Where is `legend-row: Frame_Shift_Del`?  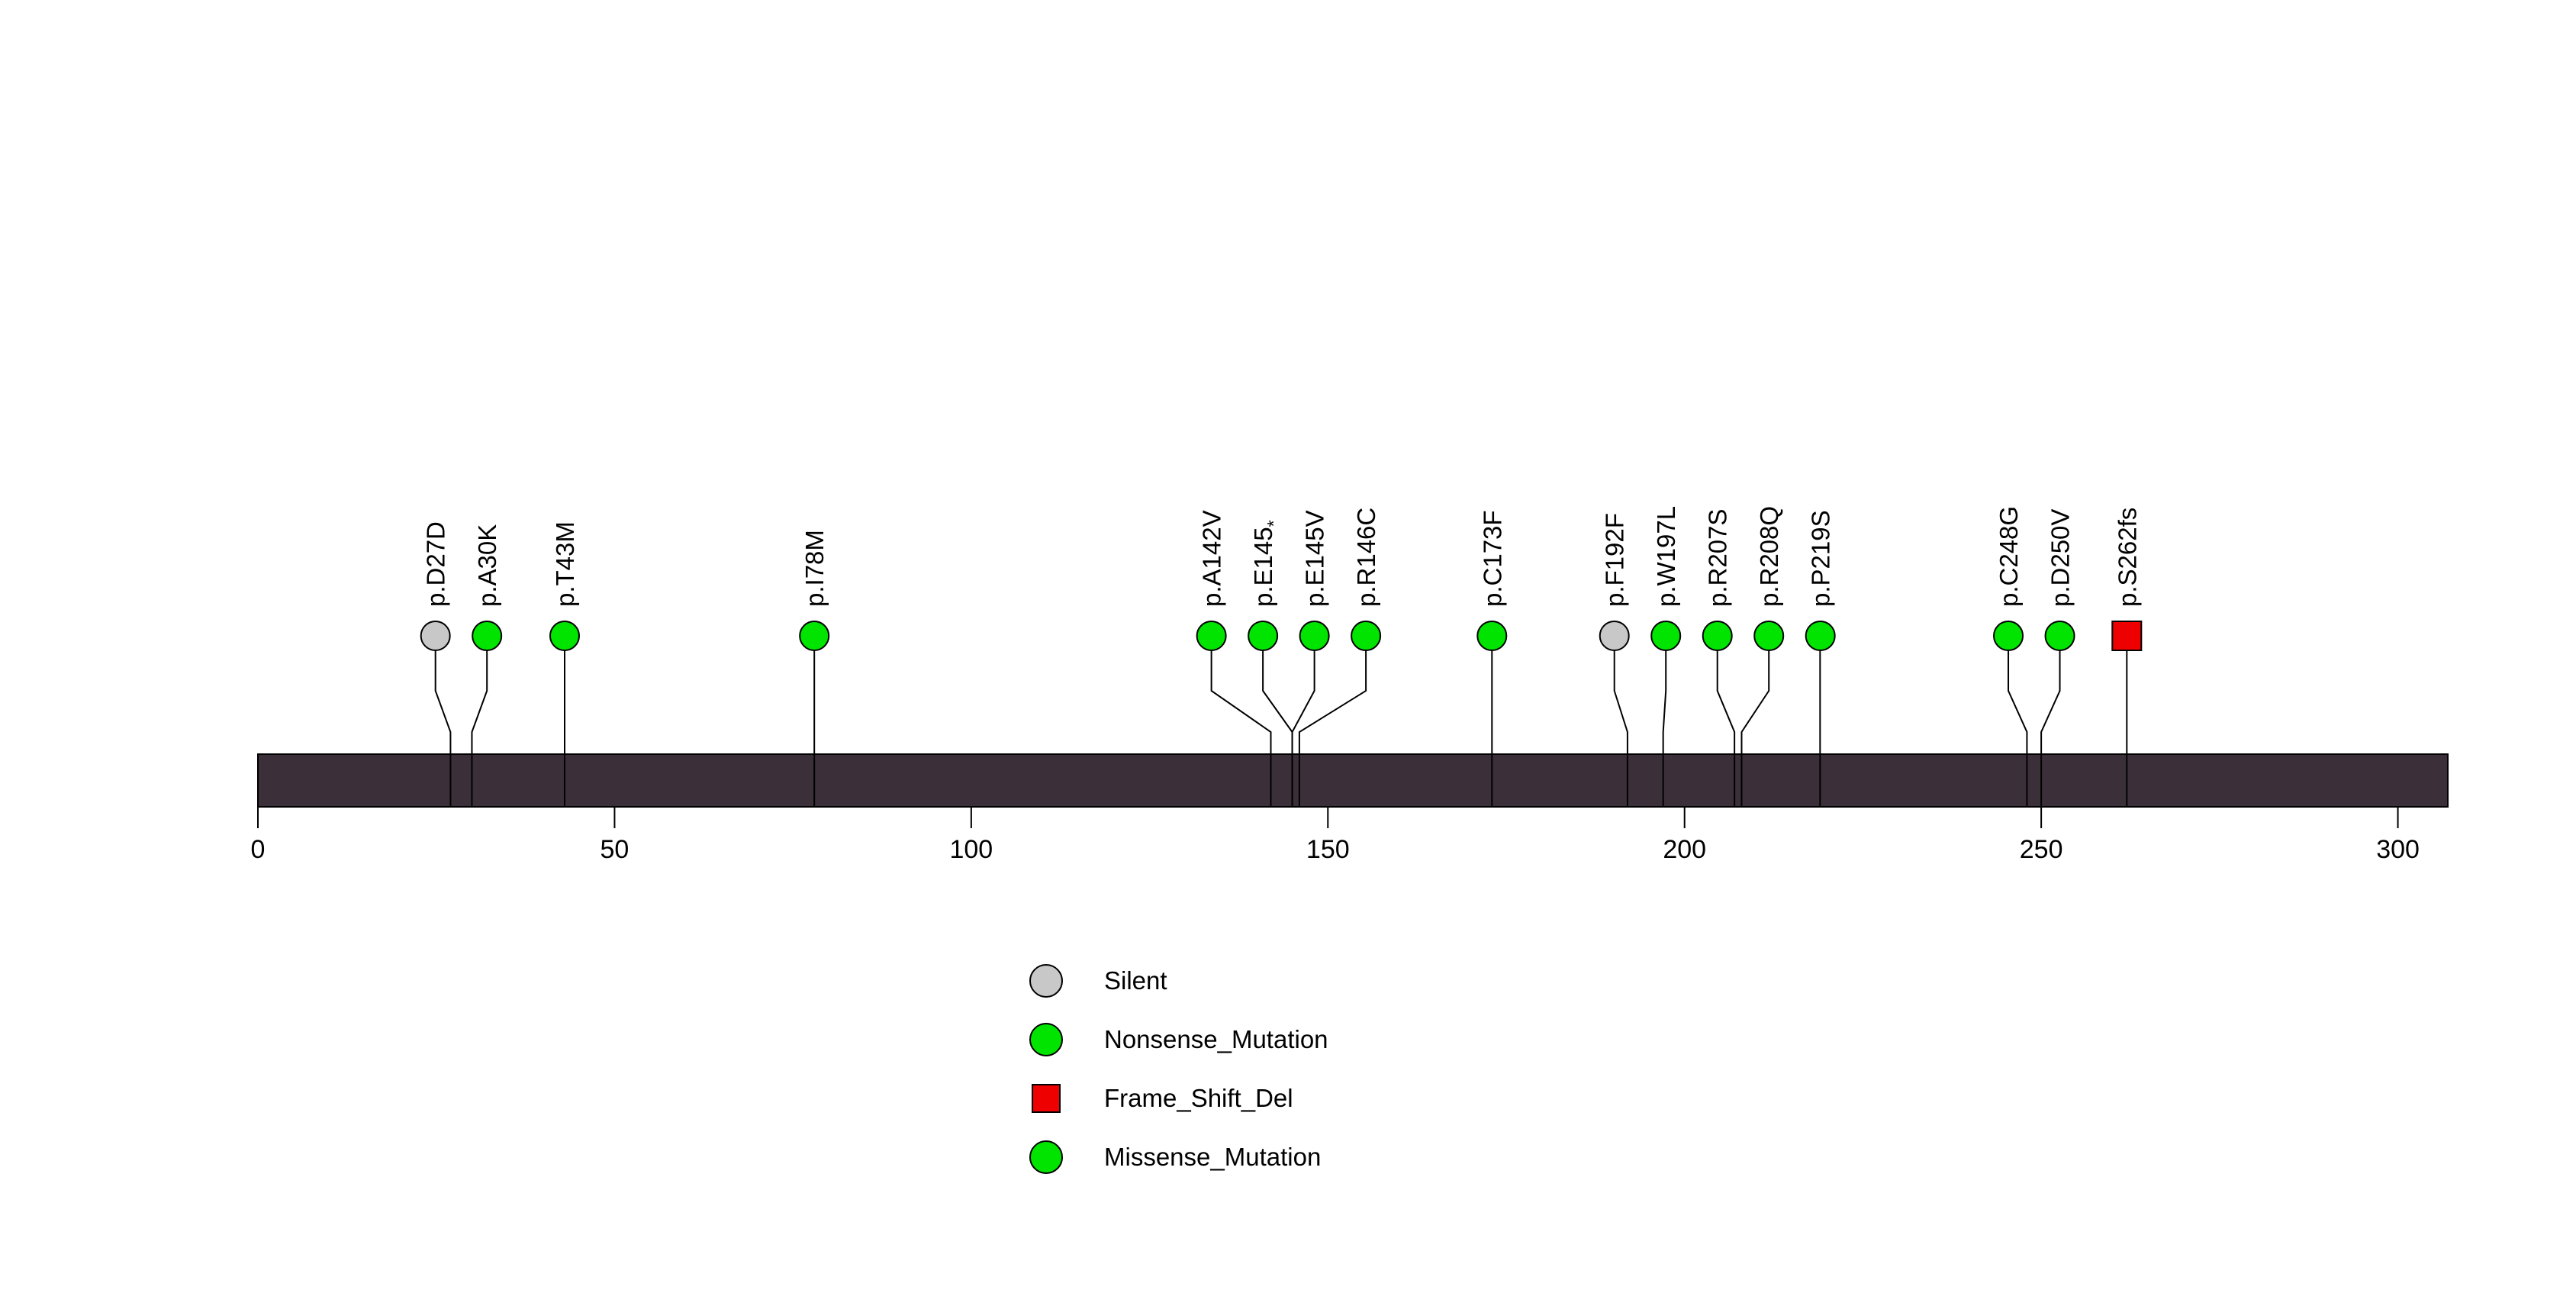 legend-row: Frame_Shift_Del is located at coordinates (1178, 1098).